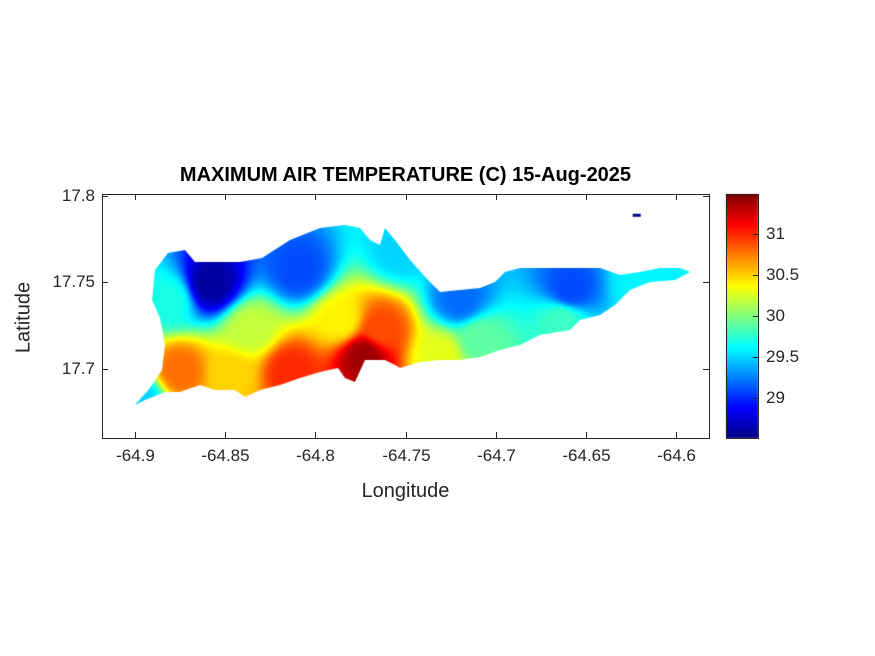  What do you see at coordinates (783, 356) in the screenshot?
I see `colorbar-tick-label: 29.5` at bounding box center [783, 356].